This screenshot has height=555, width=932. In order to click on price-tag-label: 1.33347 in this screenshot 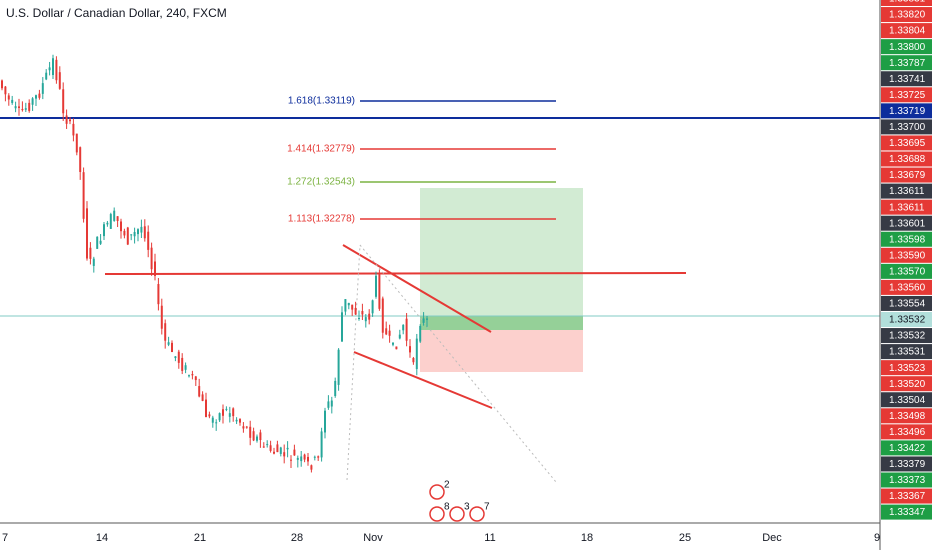, I will do `click(907, 512)`.